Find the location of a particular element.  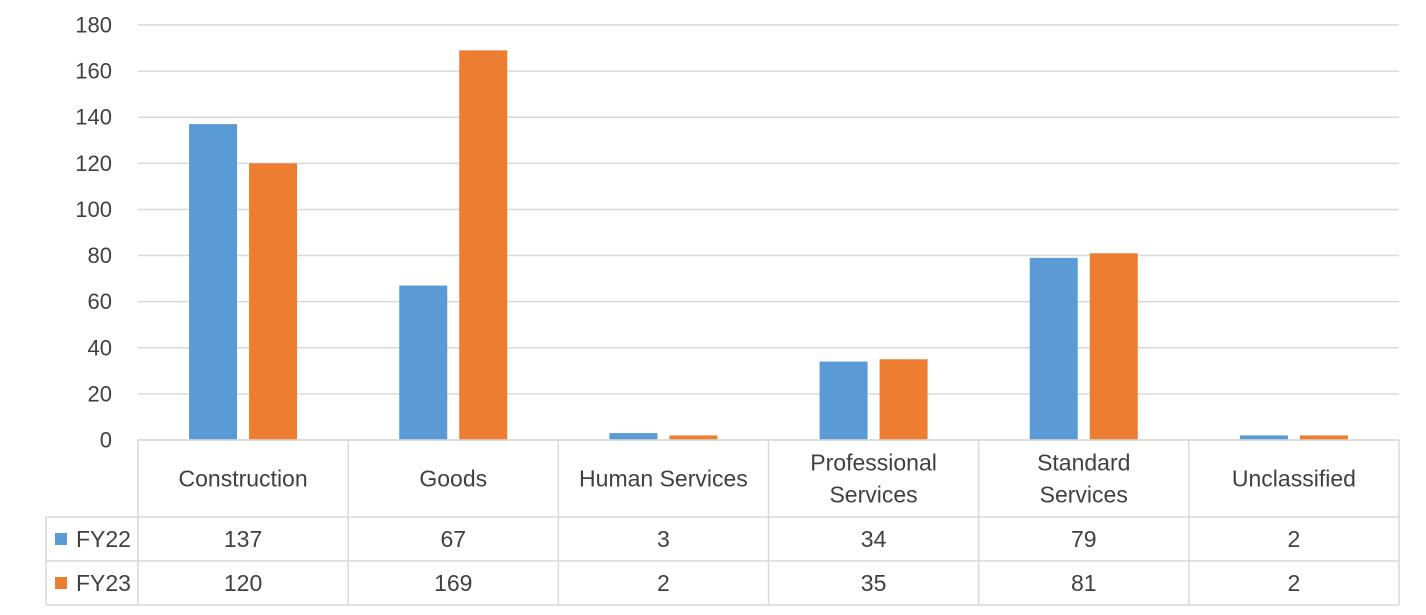

y-tick-label: 80 is located at coordinates (100, 255).